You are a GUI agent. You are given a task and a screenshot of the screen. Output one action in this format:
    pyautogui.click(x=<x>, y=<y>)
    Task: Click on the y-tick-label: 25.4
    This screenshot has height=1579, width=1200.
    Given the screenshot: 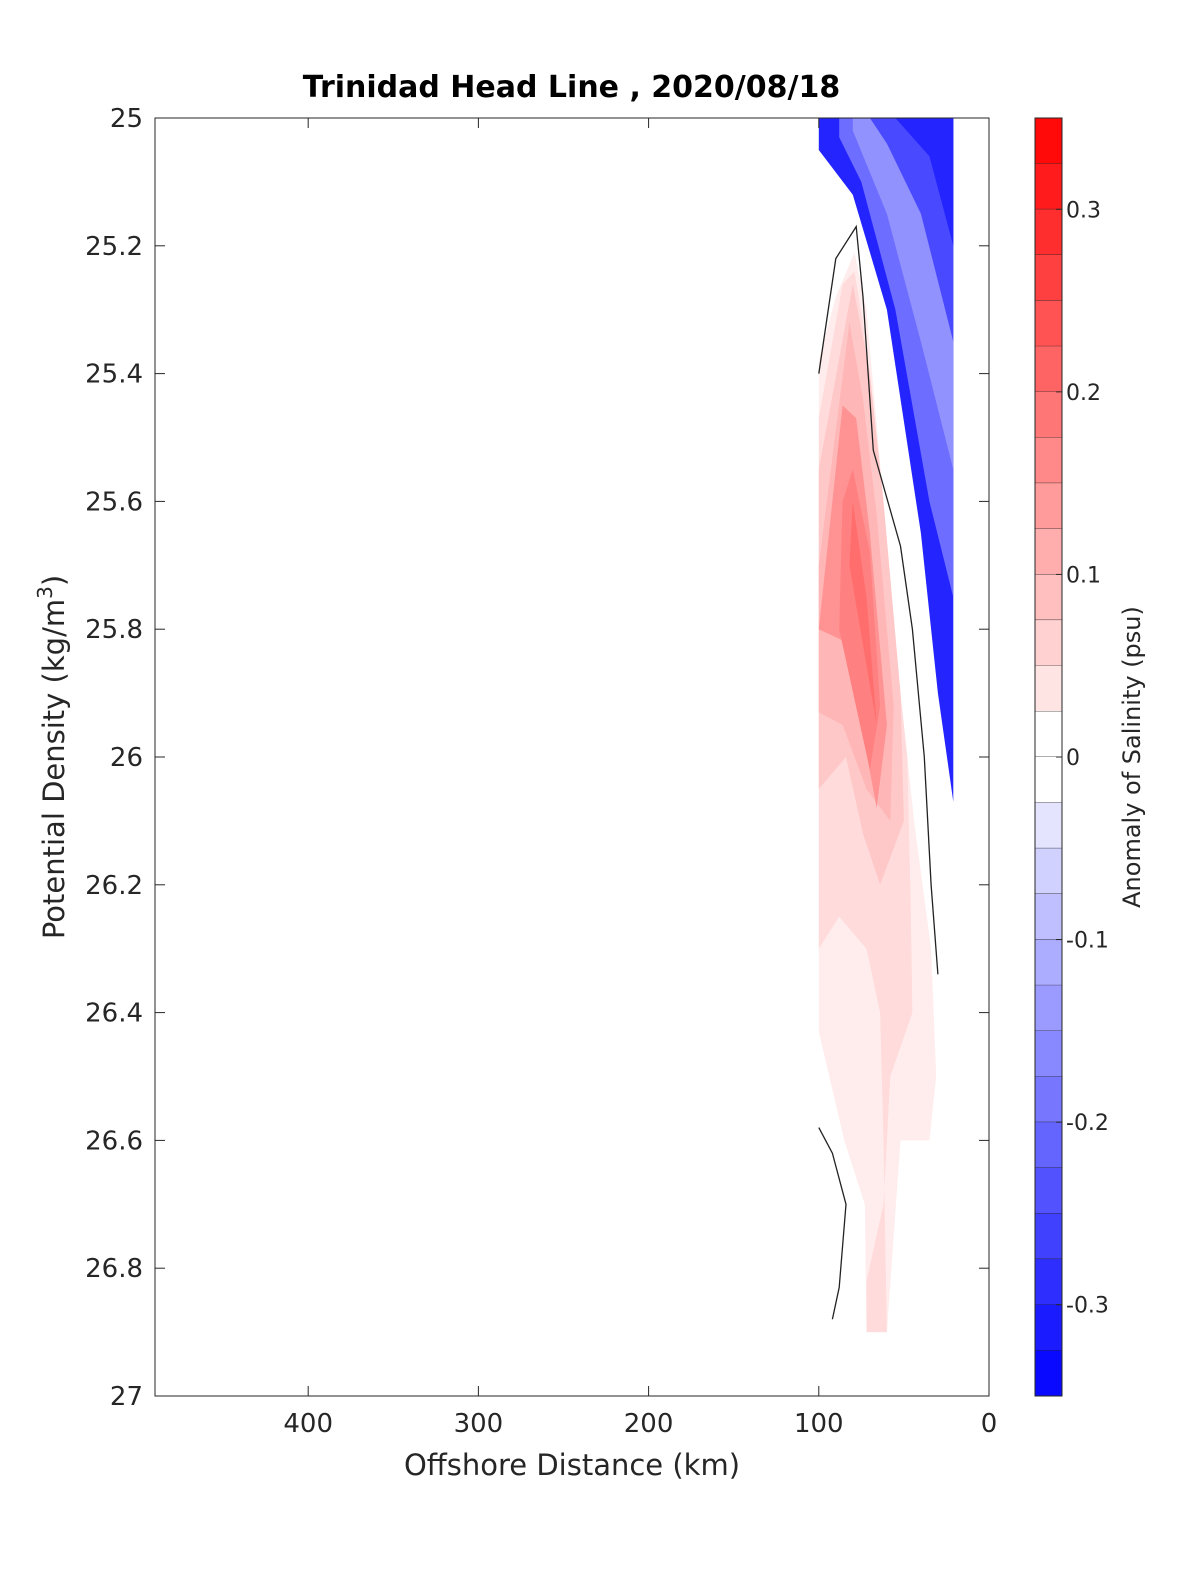 What is the action you would take?
    pyautogui.click(x=114, y=375)
    